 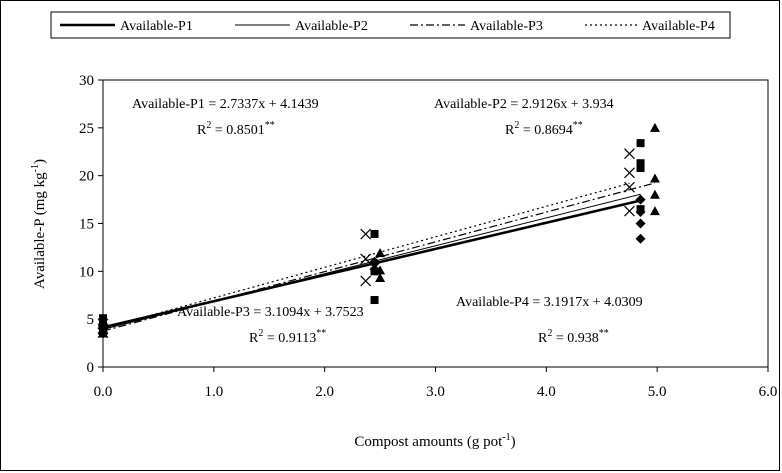 I want to click on annotation-p2-r2-value: 0.8694, so click(x=553, y=130).